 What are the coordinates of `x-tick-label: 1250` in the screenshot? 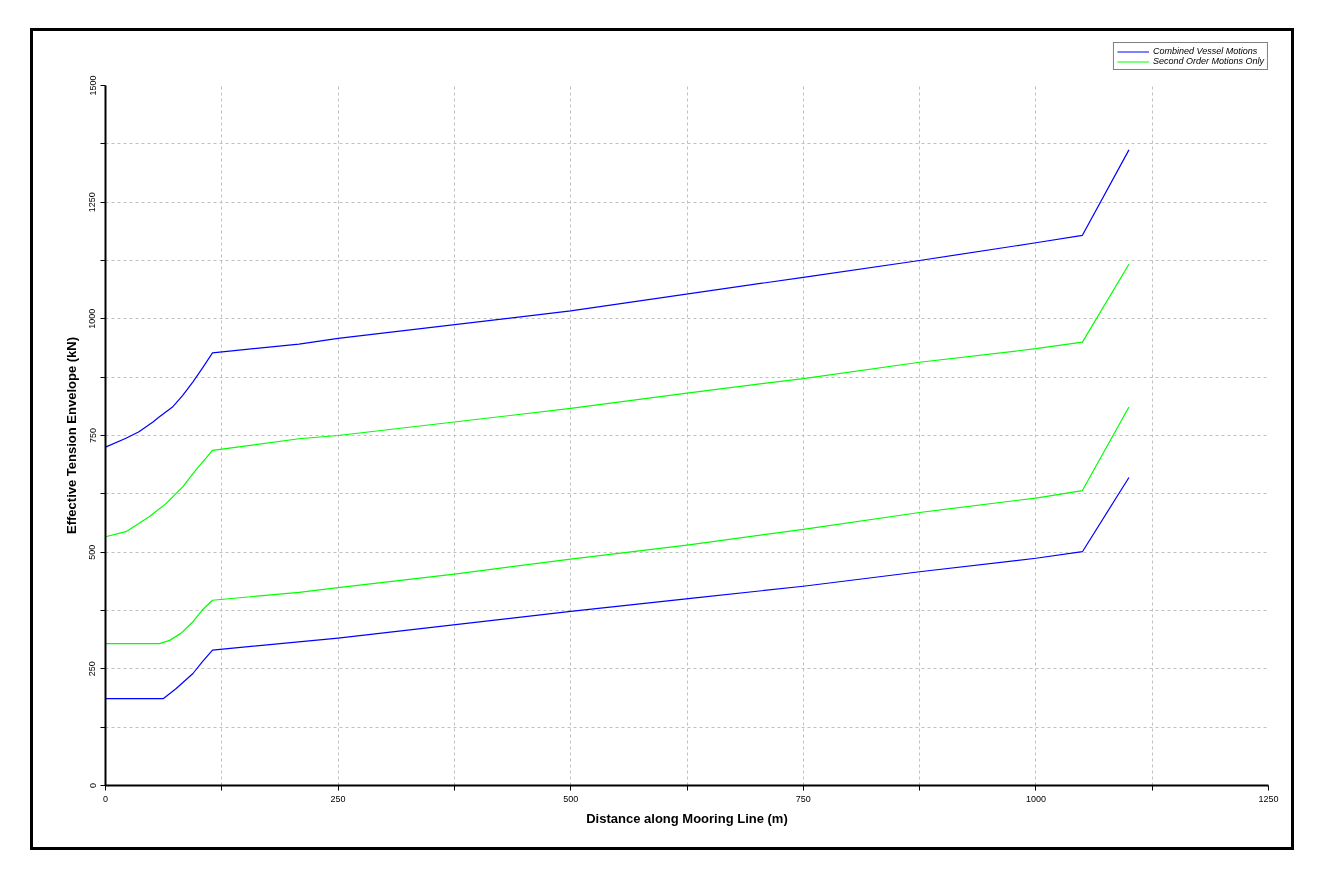 It's located at (1268, 798).